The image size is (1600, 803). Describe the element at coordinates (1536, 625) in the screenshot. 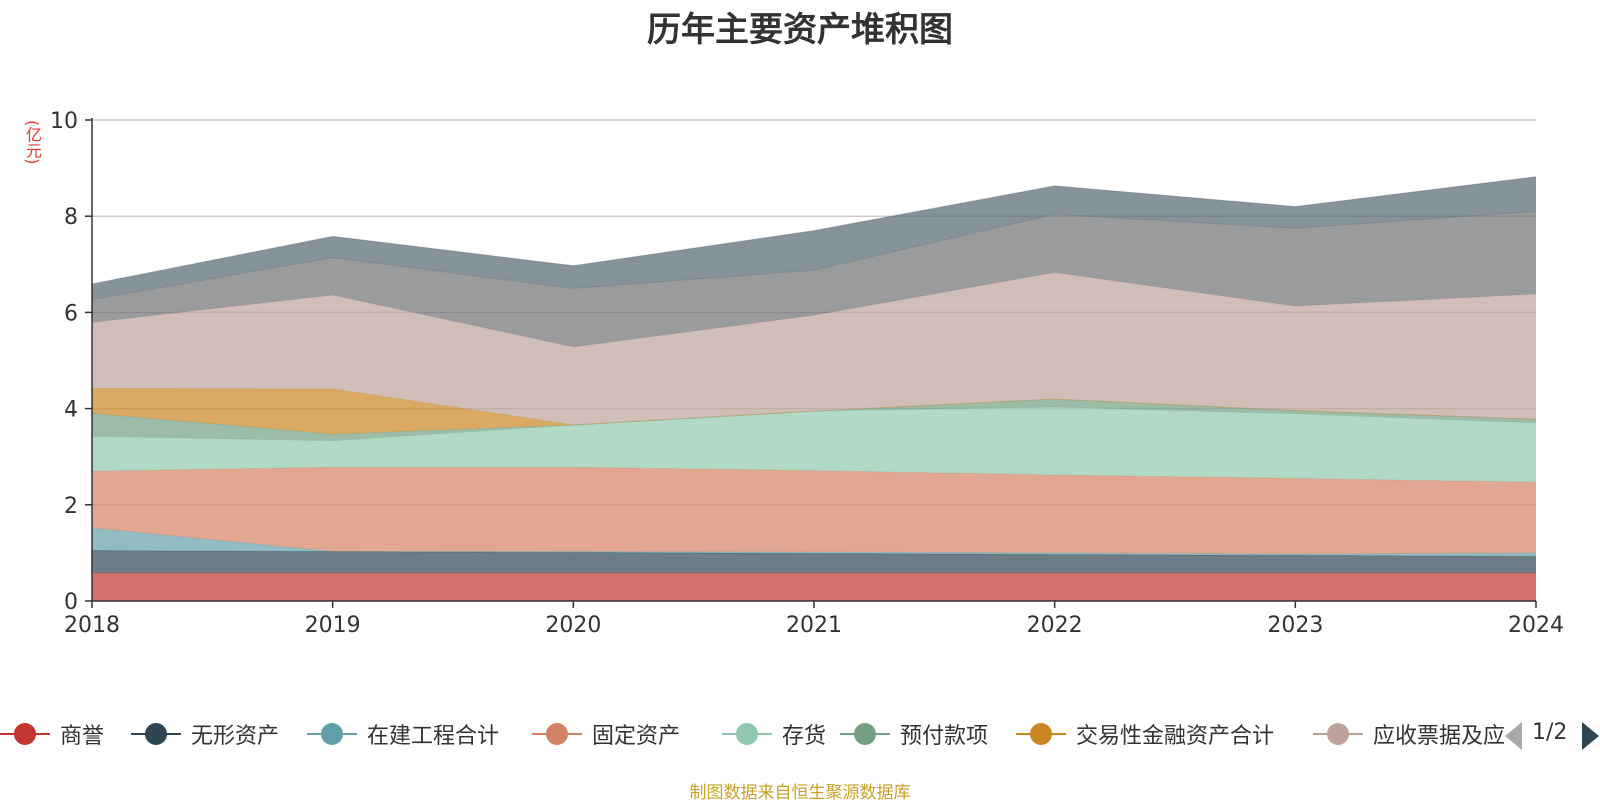

I see `x-tick-label: 2024` at that location.